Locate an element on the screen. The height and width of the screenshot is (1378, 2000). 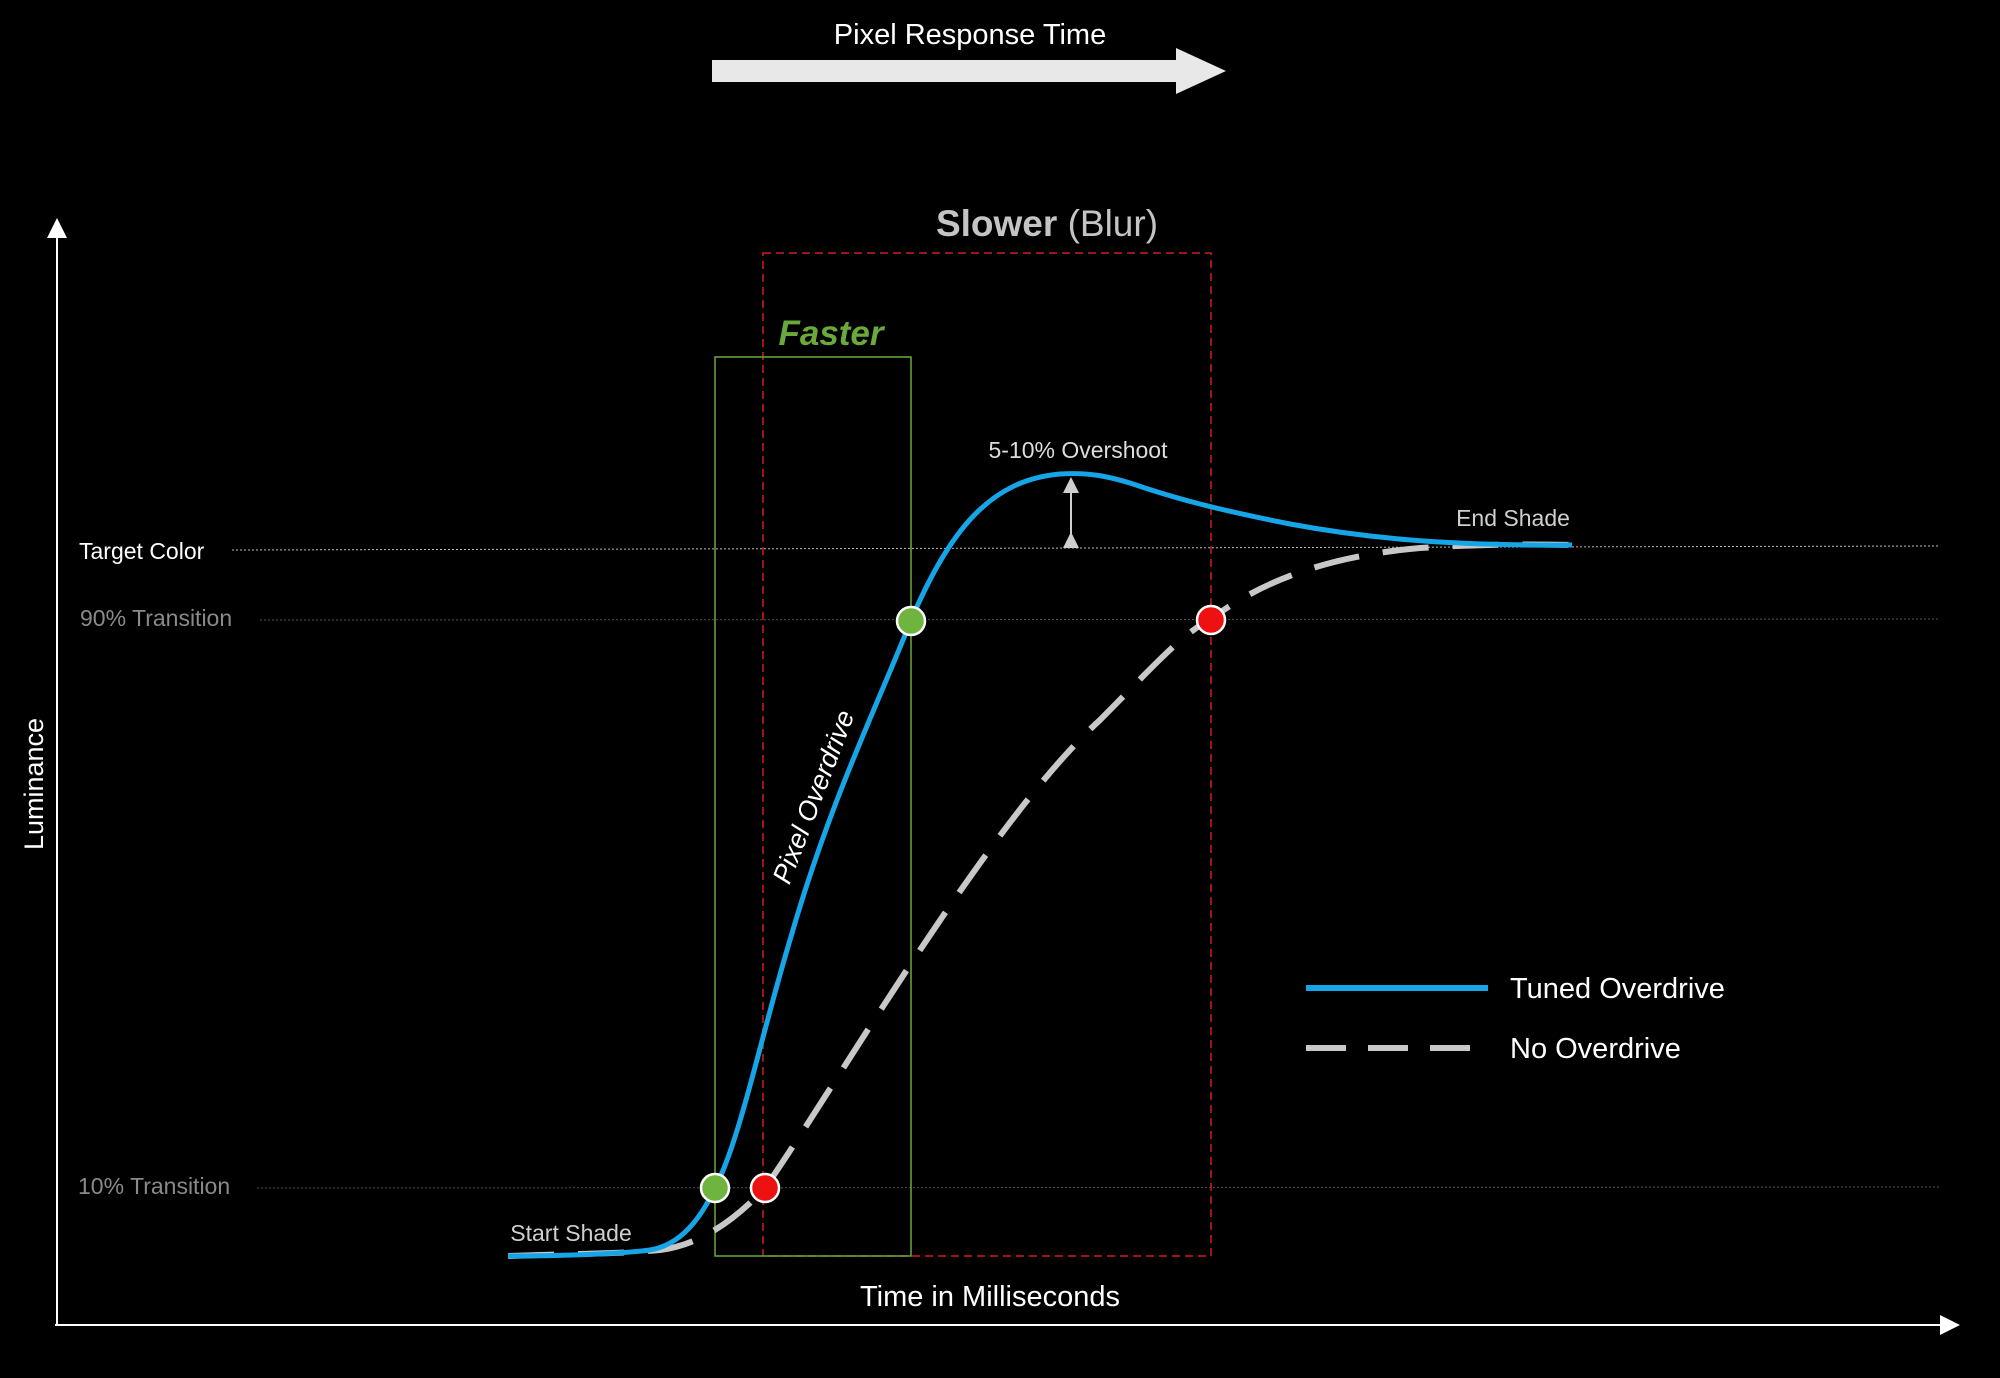
faster-label: Faster is located at coordinates (831, 333).